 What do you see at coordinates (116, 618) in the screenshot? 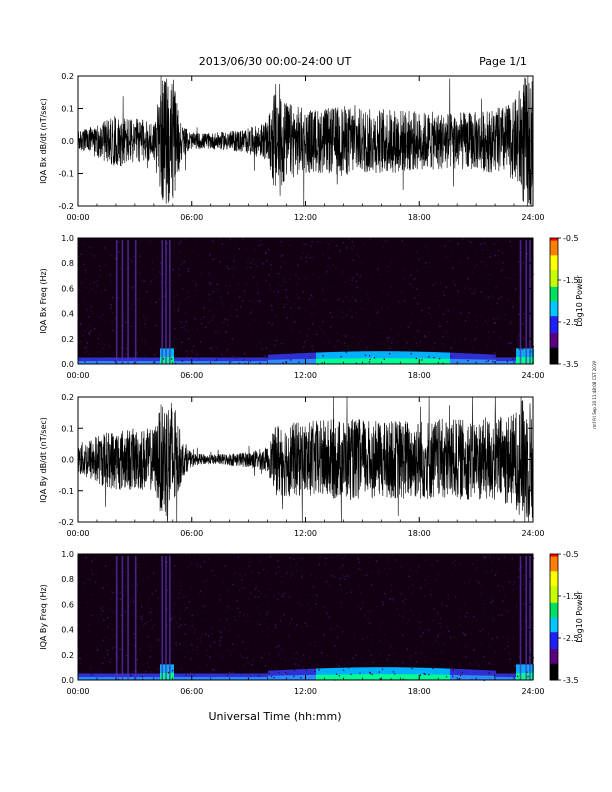
I see `spectrogram-burst` at bounding box center [116, 618].